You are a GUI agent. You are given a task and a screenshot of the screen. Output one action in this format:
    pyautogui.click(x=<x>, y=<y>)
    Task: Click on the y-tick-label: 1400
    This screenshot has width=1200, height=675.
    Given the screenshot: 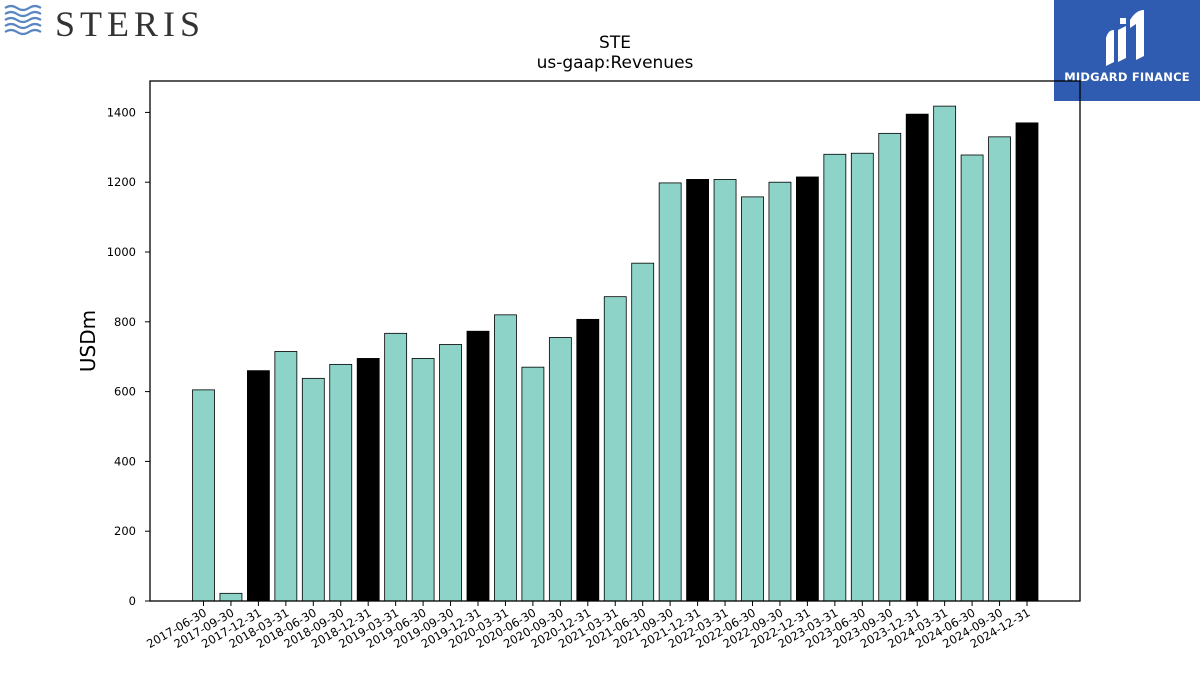 What is the action you would take?
    pyautogui.click(x=121, y=112)
    